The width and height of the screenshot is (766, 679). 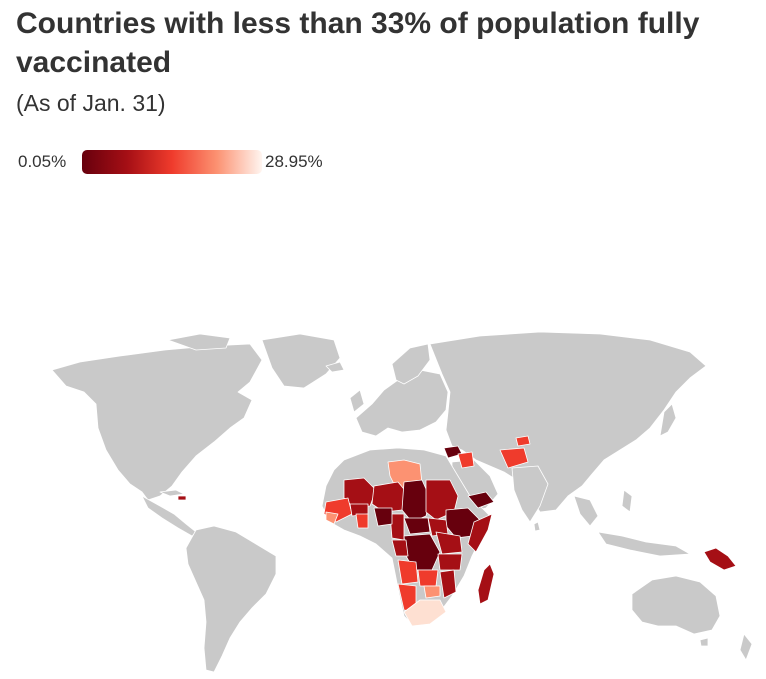 I want to click on india, so click(x=530, y=494).